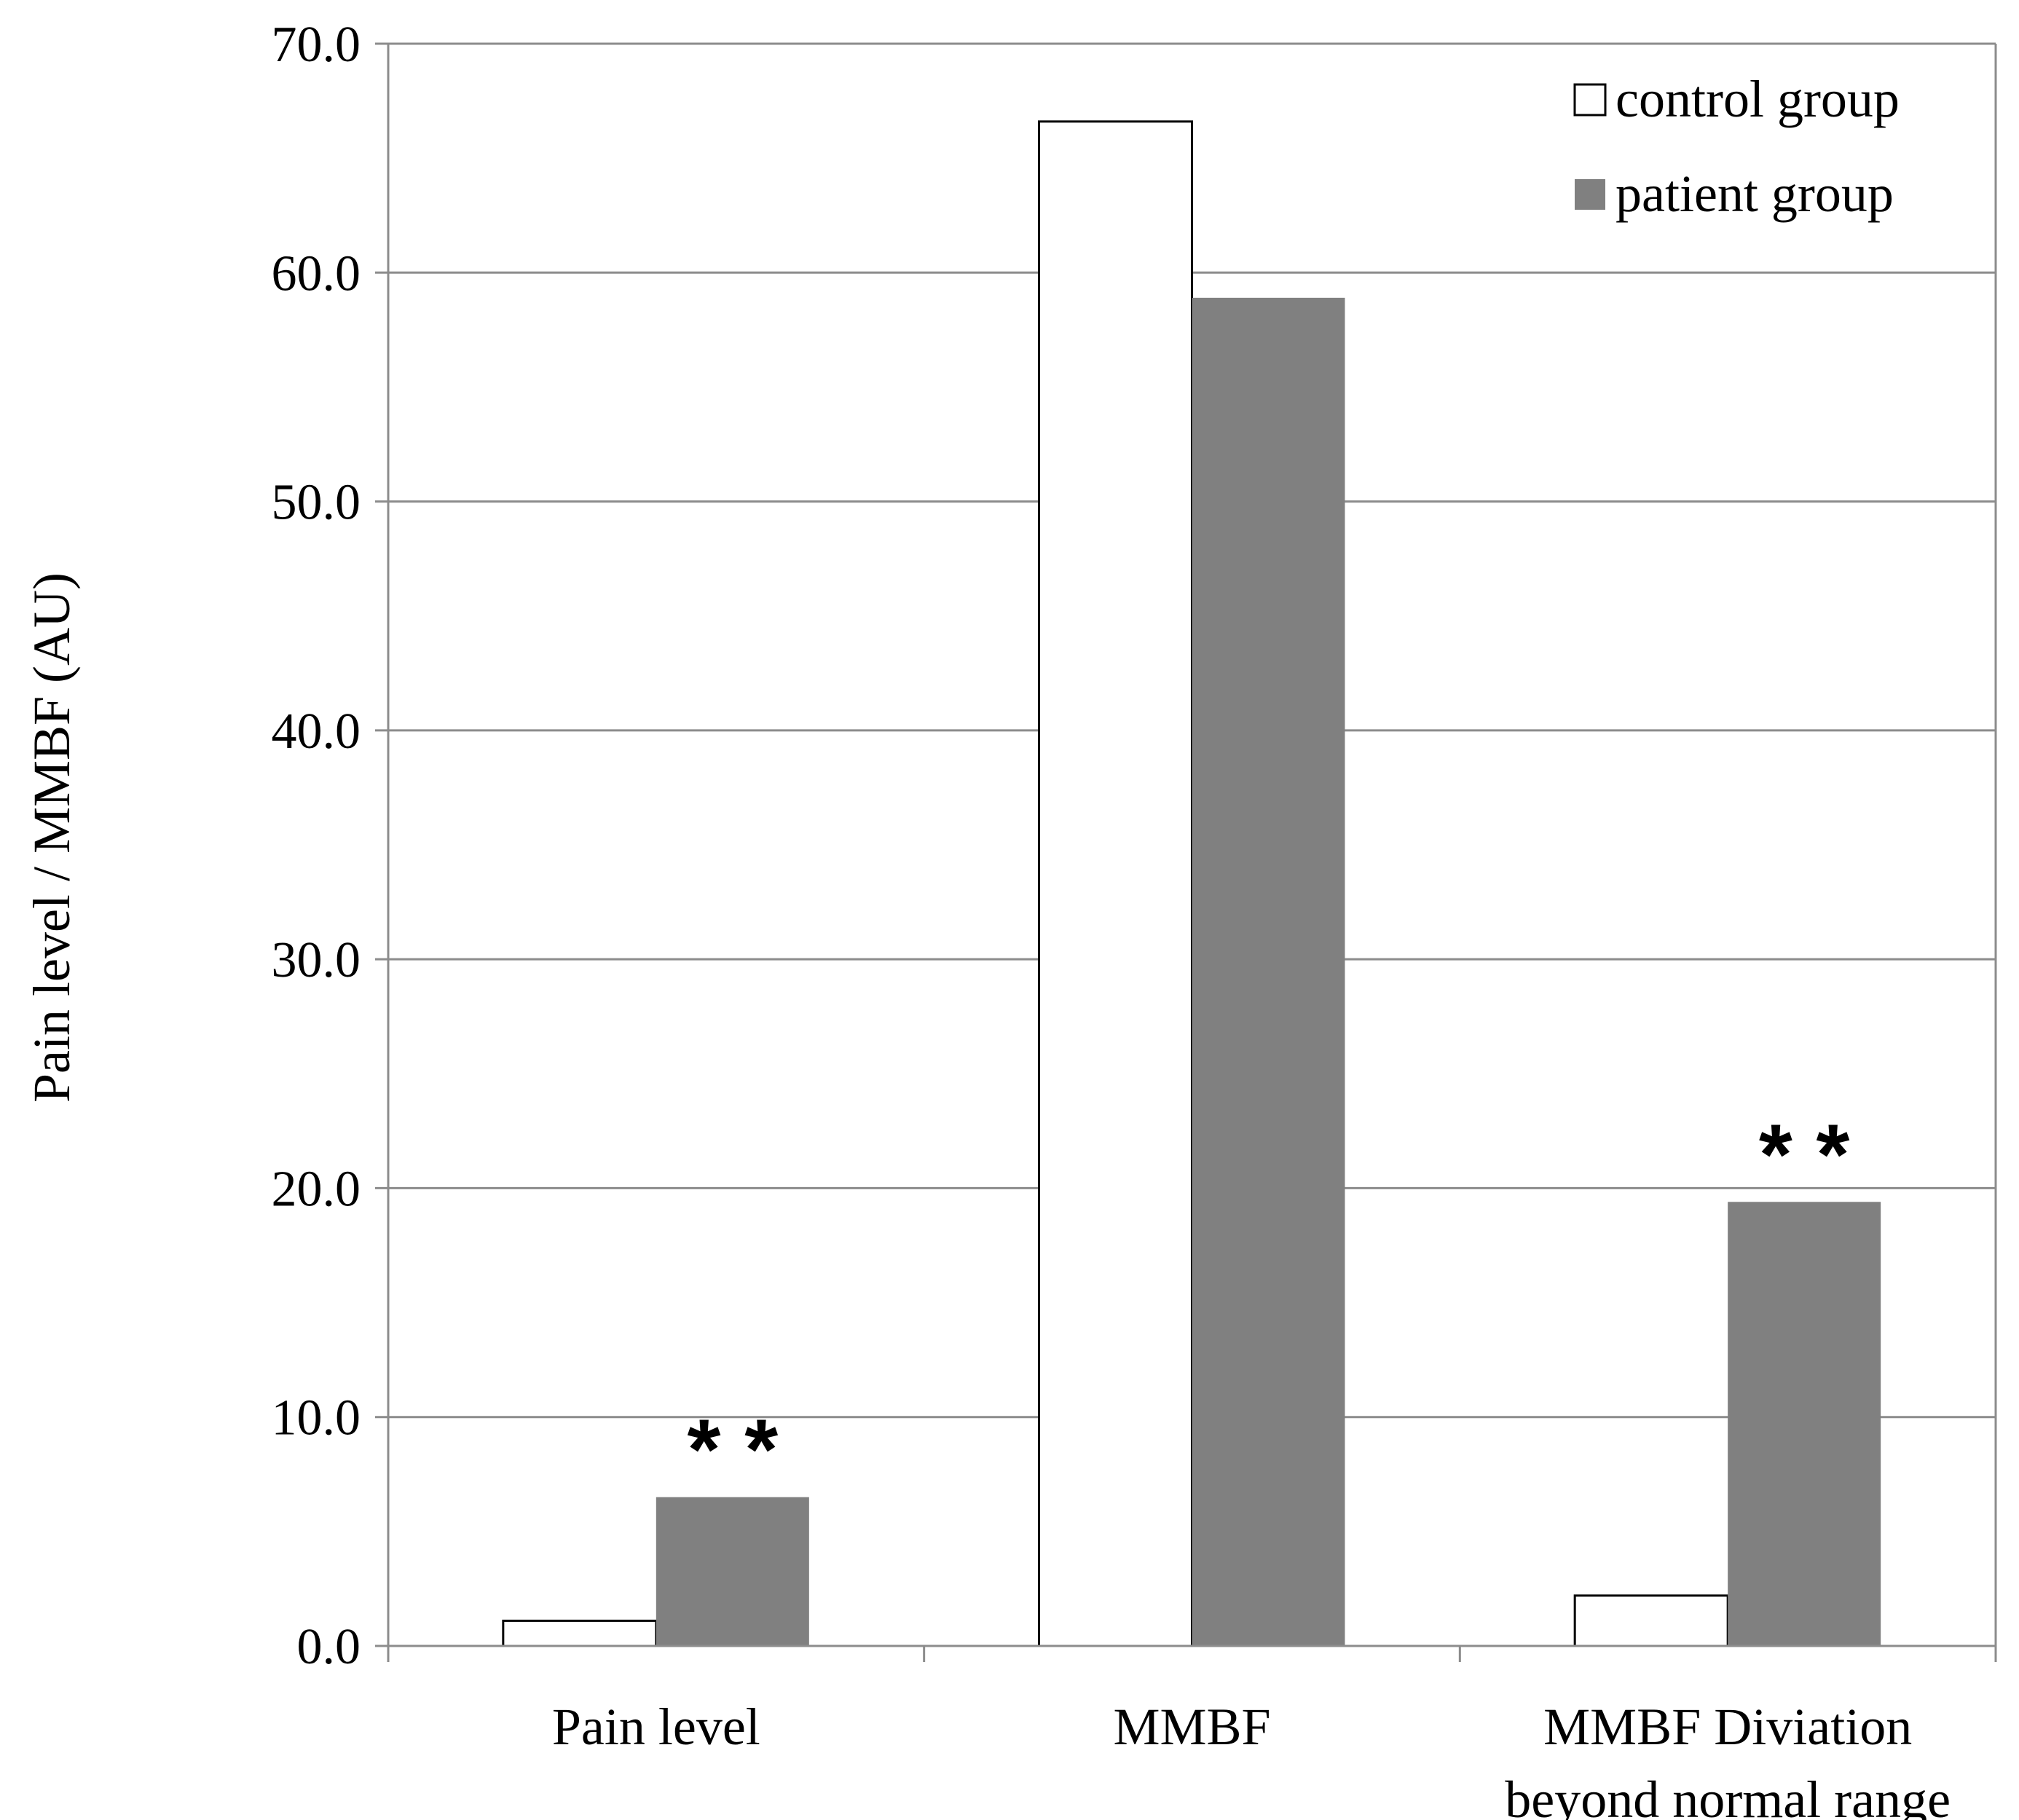 This screenshot has height=1820, width=2019. I want to click on y-tick-label: 50.0, so click(316, 503).